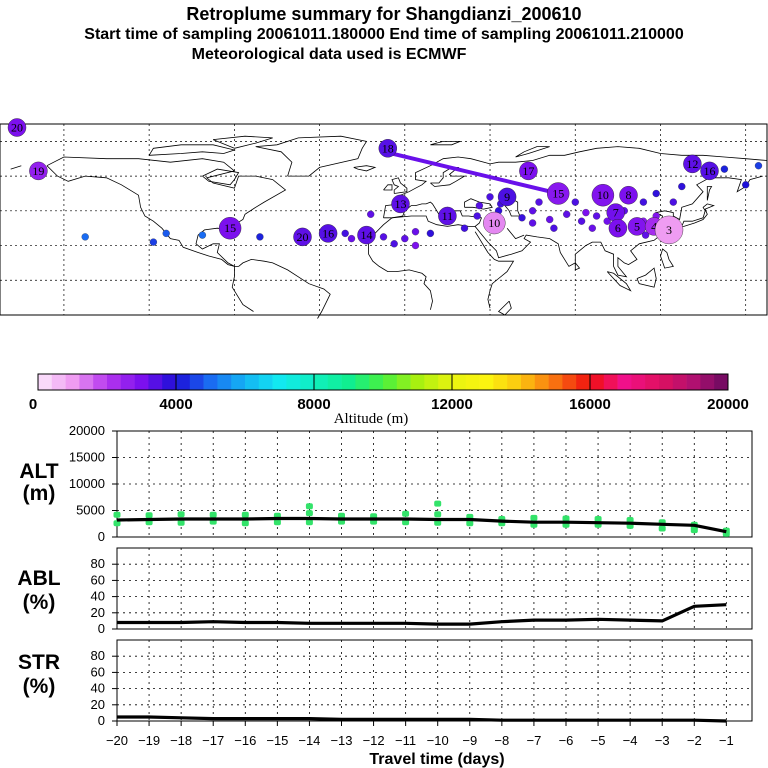 The image size is (768, 768). I want to click on altitude-colorbar: 0 4000 8000 12000 16000 20000 Altitude (m), so click(389, 400).